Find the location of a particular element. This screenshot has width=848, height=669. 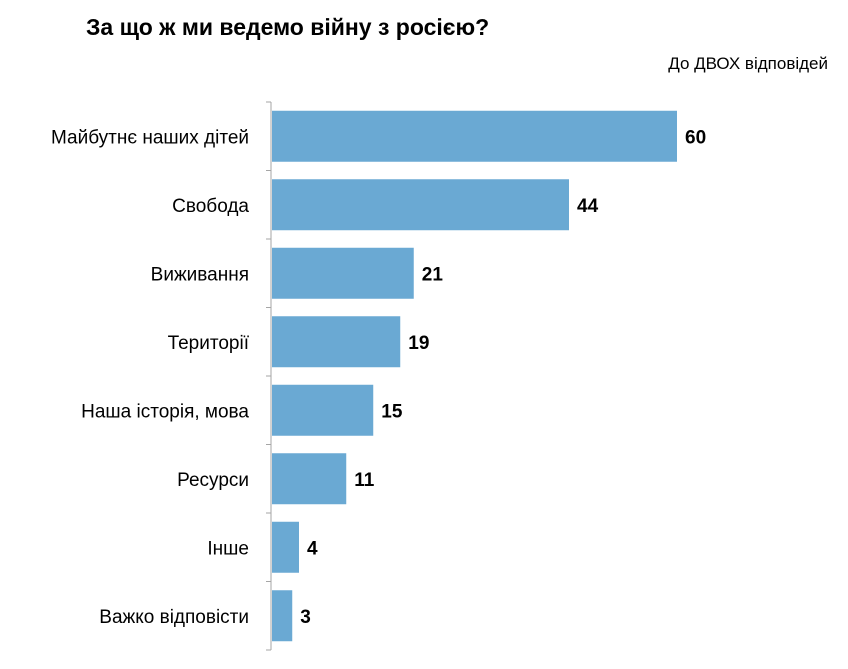

category-label: Території is located at coordinates (209, 343).